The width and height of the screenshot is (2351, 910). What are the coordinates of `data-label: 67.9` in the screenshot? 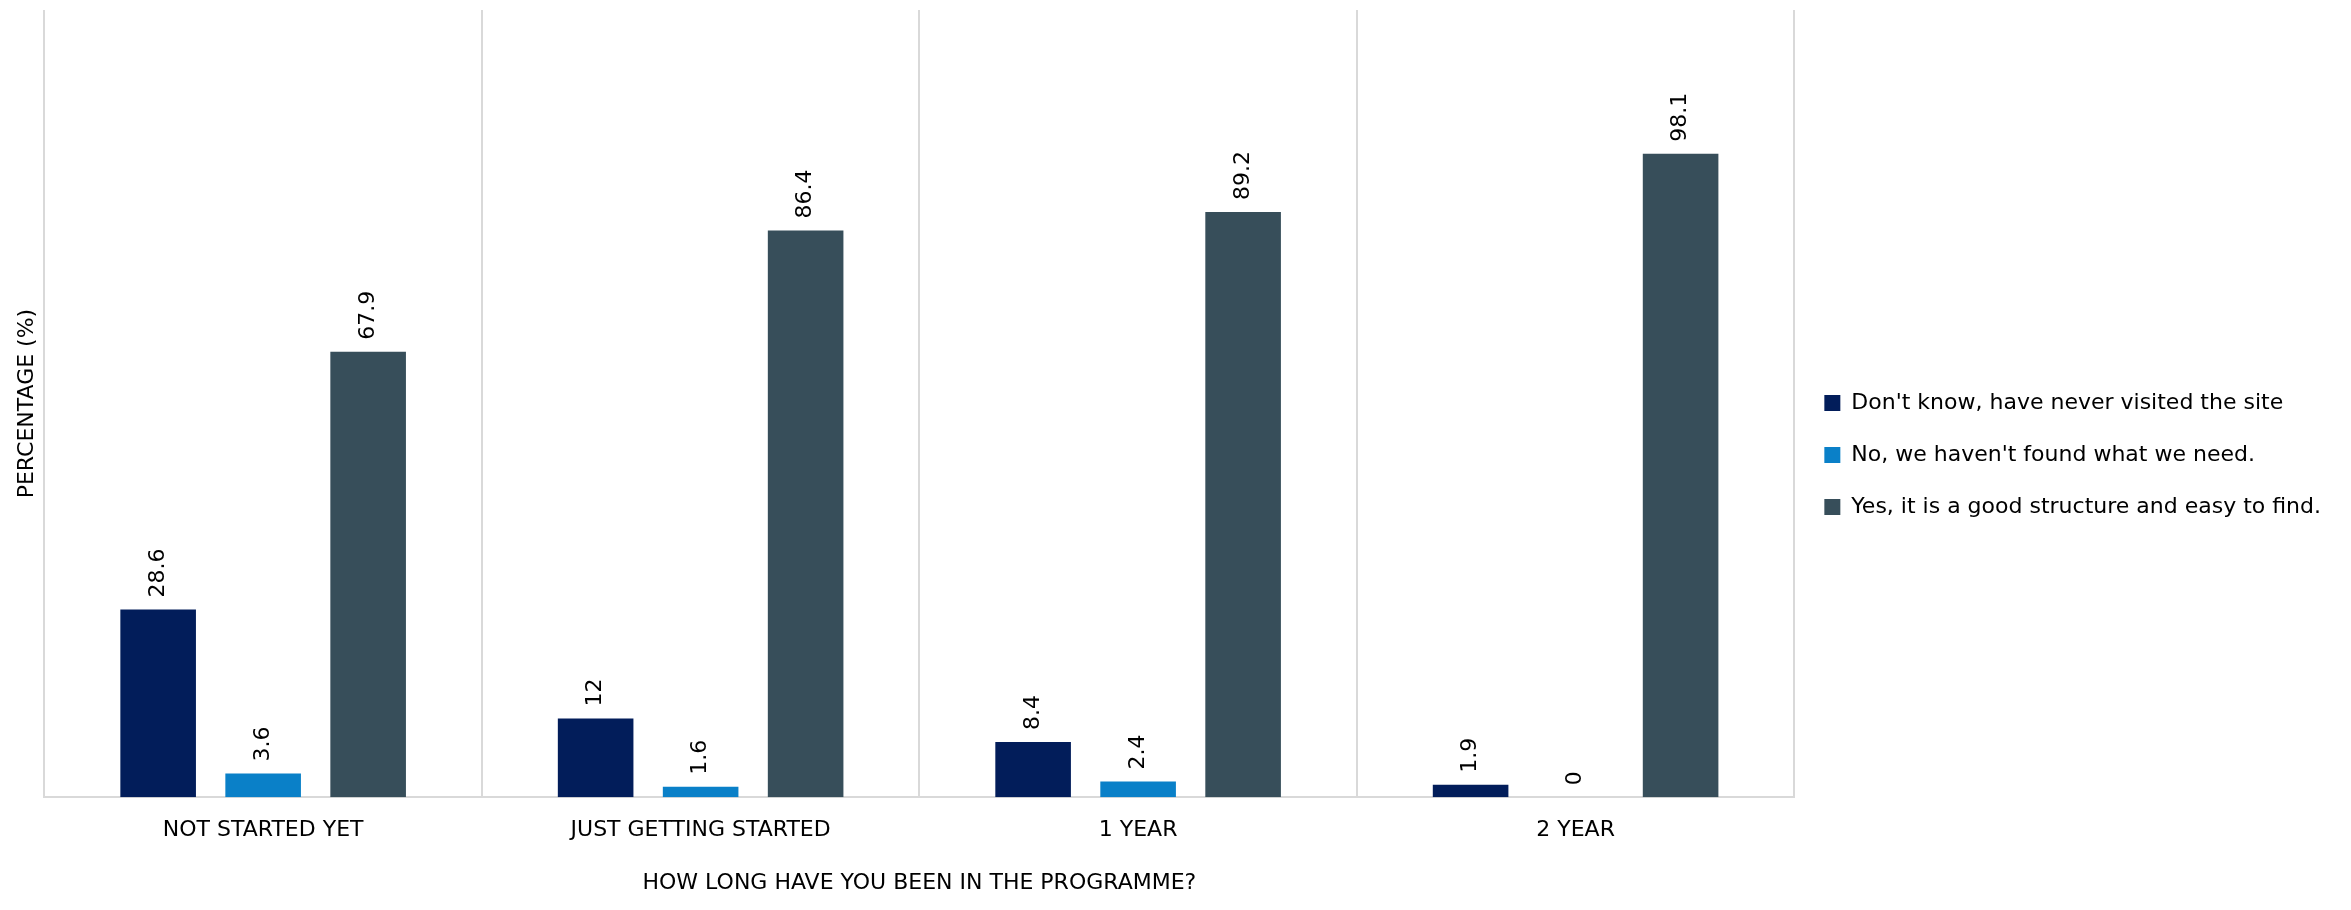 It's located at (366, 315).